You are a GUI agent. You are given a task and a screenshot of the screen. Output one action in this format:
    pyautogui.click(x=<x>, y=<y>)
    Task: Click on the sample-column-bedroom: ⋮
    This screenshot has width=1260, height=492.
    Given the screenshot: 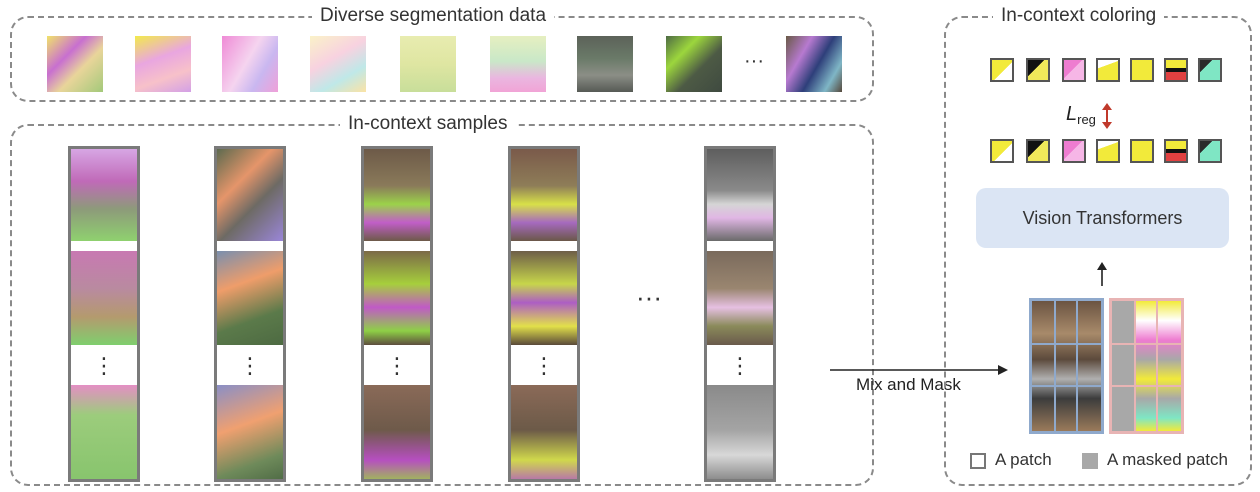 What is the action you would take?
    pyautogui.click(x=740, y=314)
    